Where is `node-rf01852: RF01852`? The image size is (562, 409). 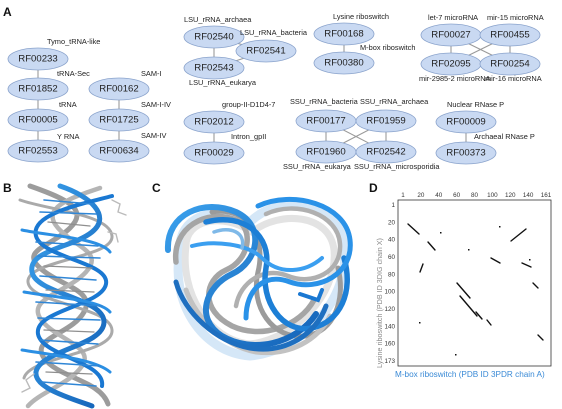
node-rf01852: RF01852 is located at coordinates (38, 89).